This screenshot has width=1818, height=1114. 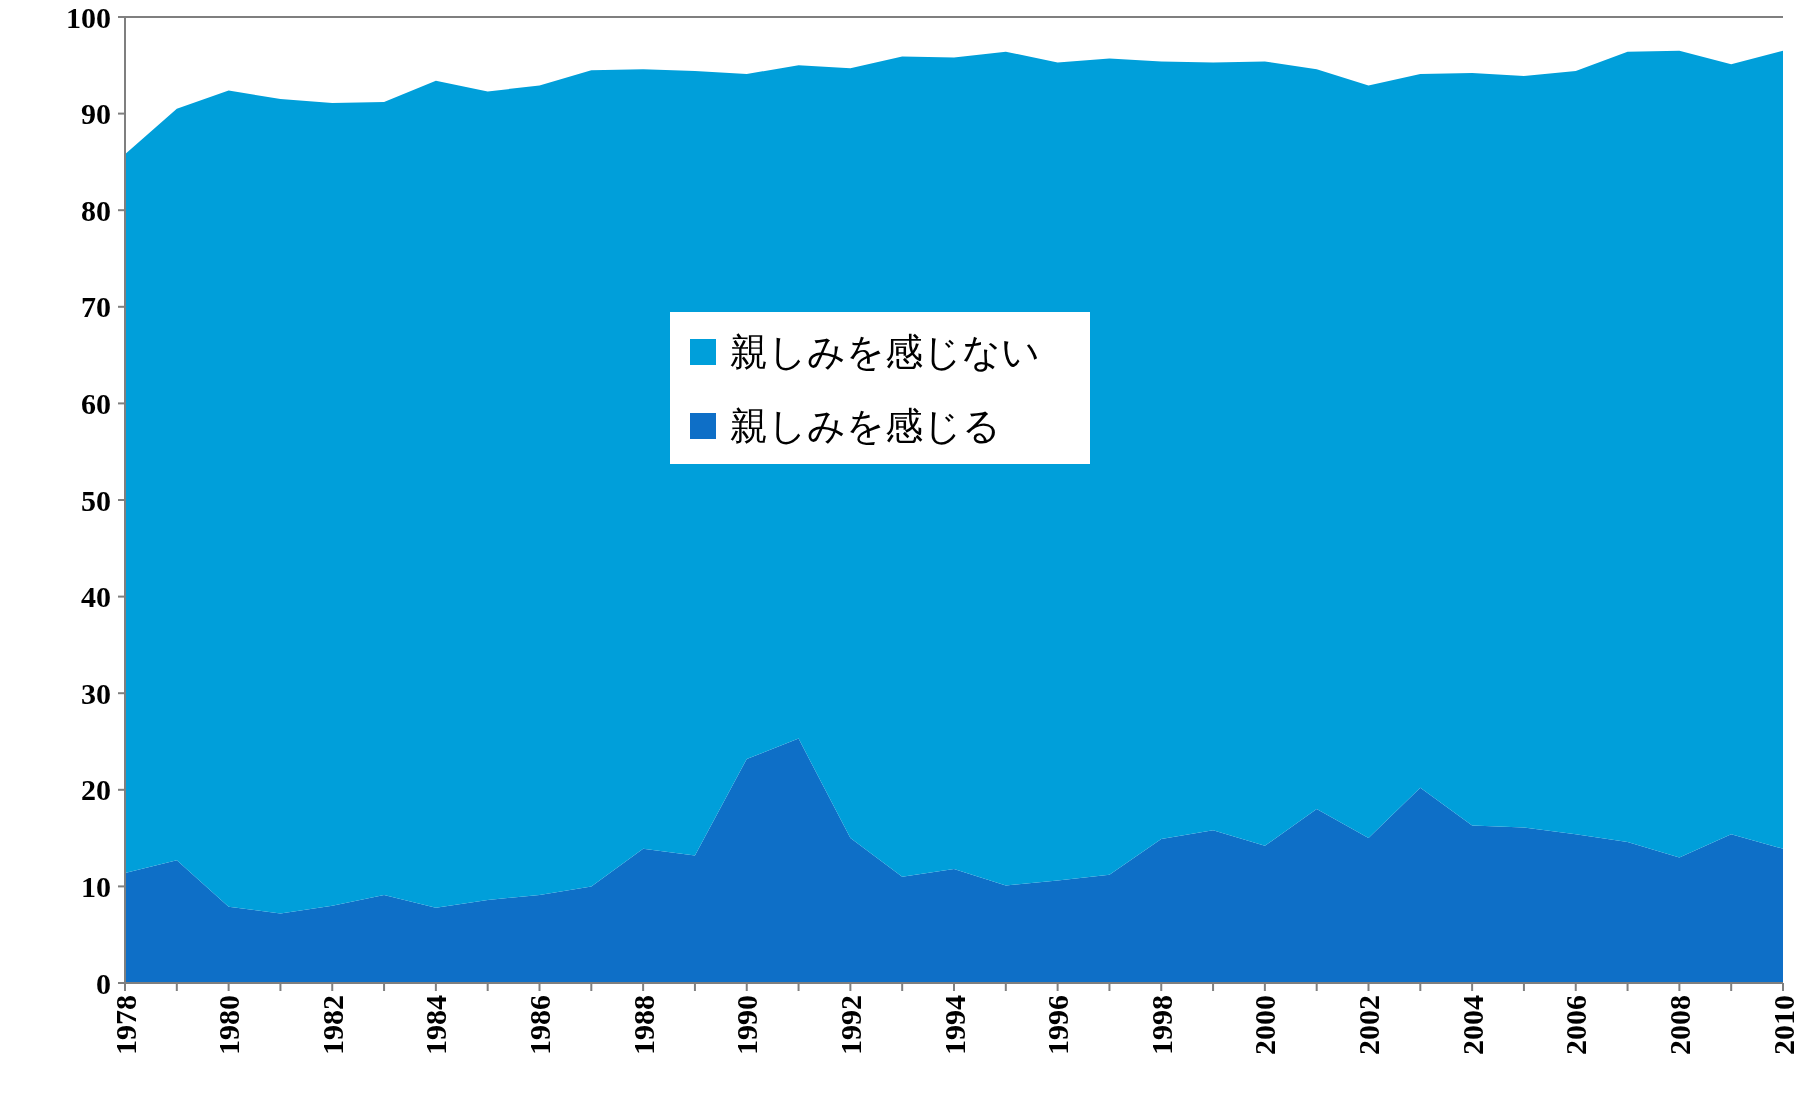 What do you see at coordinates (88, 17) in the screenshot?
I see `y-tick-label: 100` at bounding box center [88, 17].